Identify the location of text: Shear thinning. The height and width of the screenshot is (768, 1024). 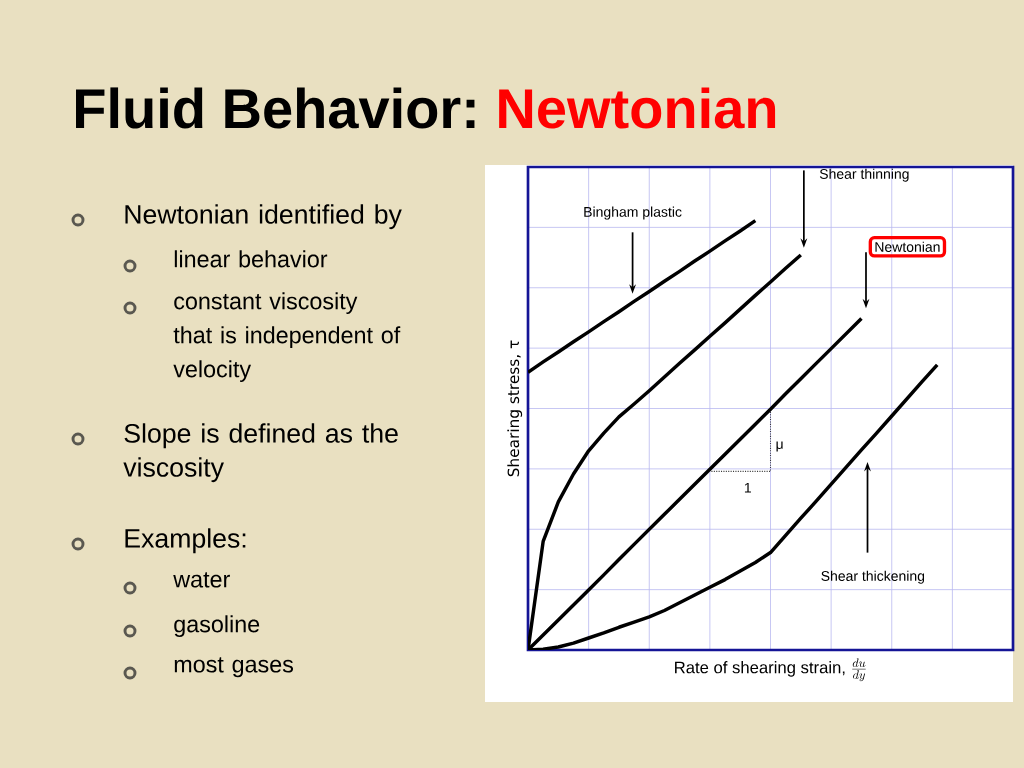
(864, 175).